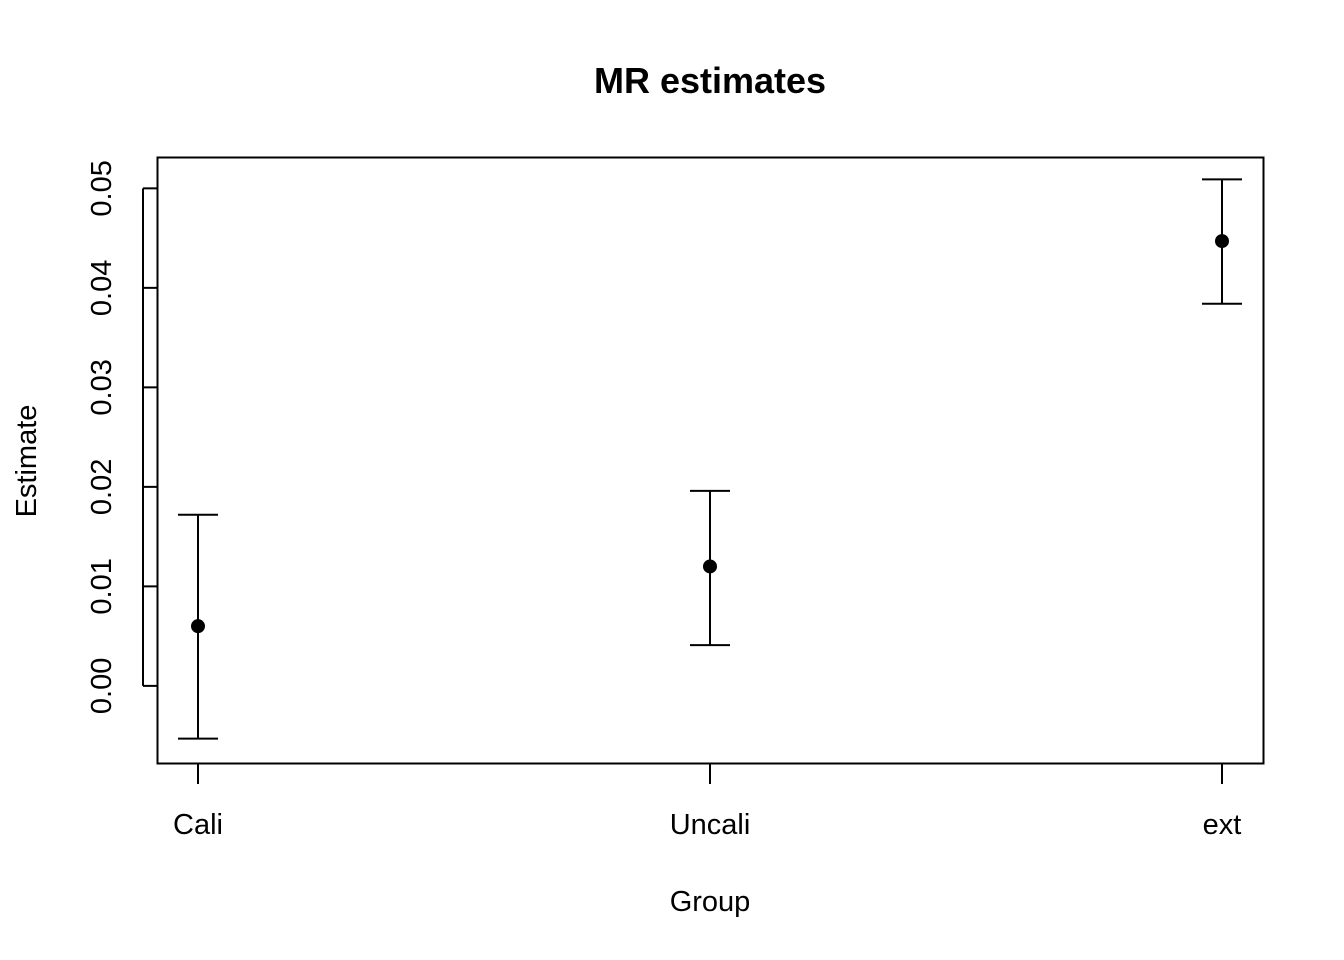 The image size is (1344, 960). Describe the element at coordinates (710, 825) in the screenshot. I see `x-tick-label: Uncali` at that location.